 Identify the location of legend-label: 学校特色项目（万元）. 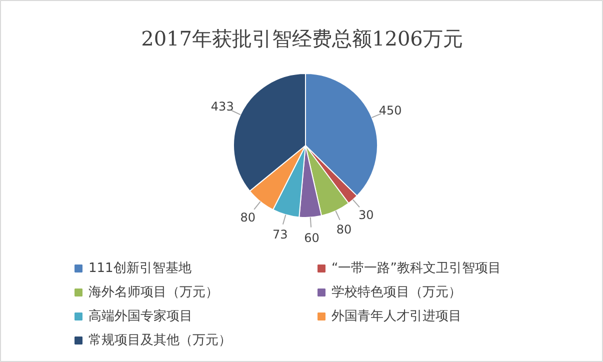
(397, 292).